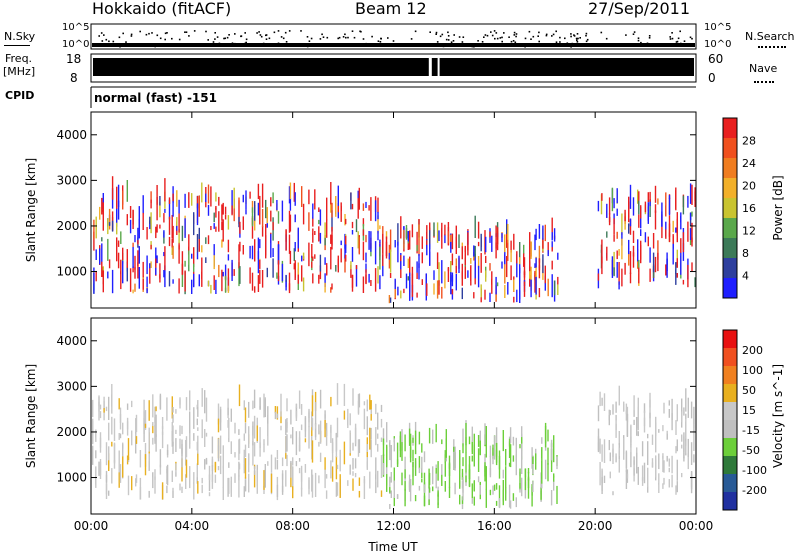 This screenshot has height=554, width=800. Describe the element at coordinates (749, 410) in the screenshot. I see `colorbar-tick-label: 15` at that location.